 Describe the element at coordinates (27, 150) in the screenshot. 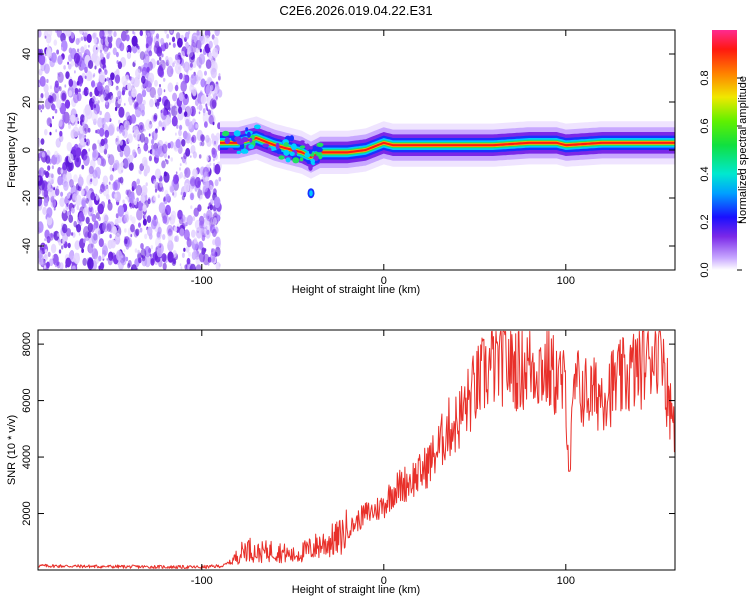

I see `y-tick-label: 0` at that location.